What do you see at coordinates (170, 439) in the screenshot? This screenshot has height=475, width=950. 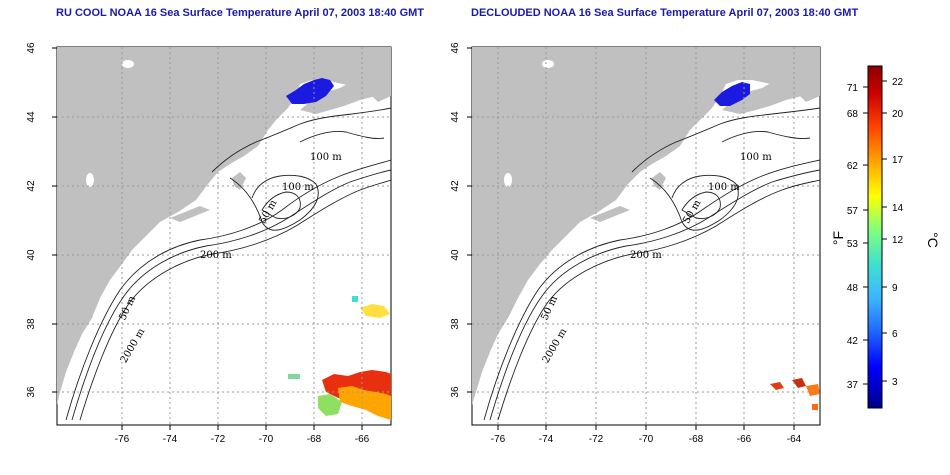 I see `left-xtick-2: -74` at bounding box center [170, 439].